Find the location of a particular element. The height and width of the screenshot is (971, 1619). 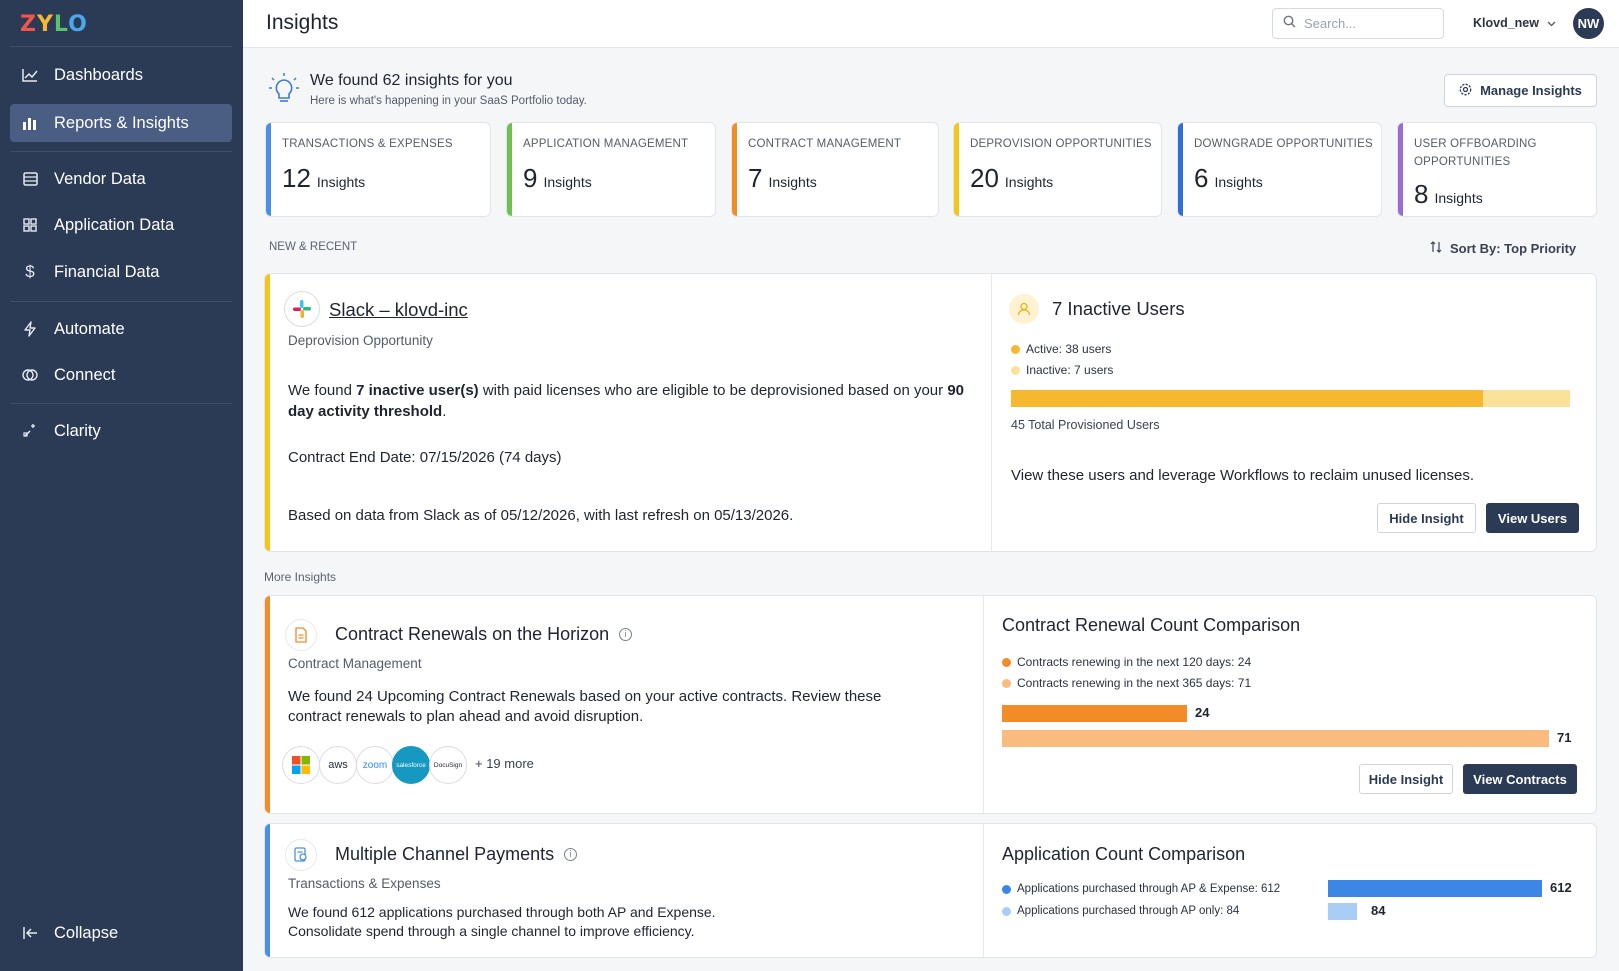

sidebar-item-clarity: Clarity is located at coordinates (121, 431).